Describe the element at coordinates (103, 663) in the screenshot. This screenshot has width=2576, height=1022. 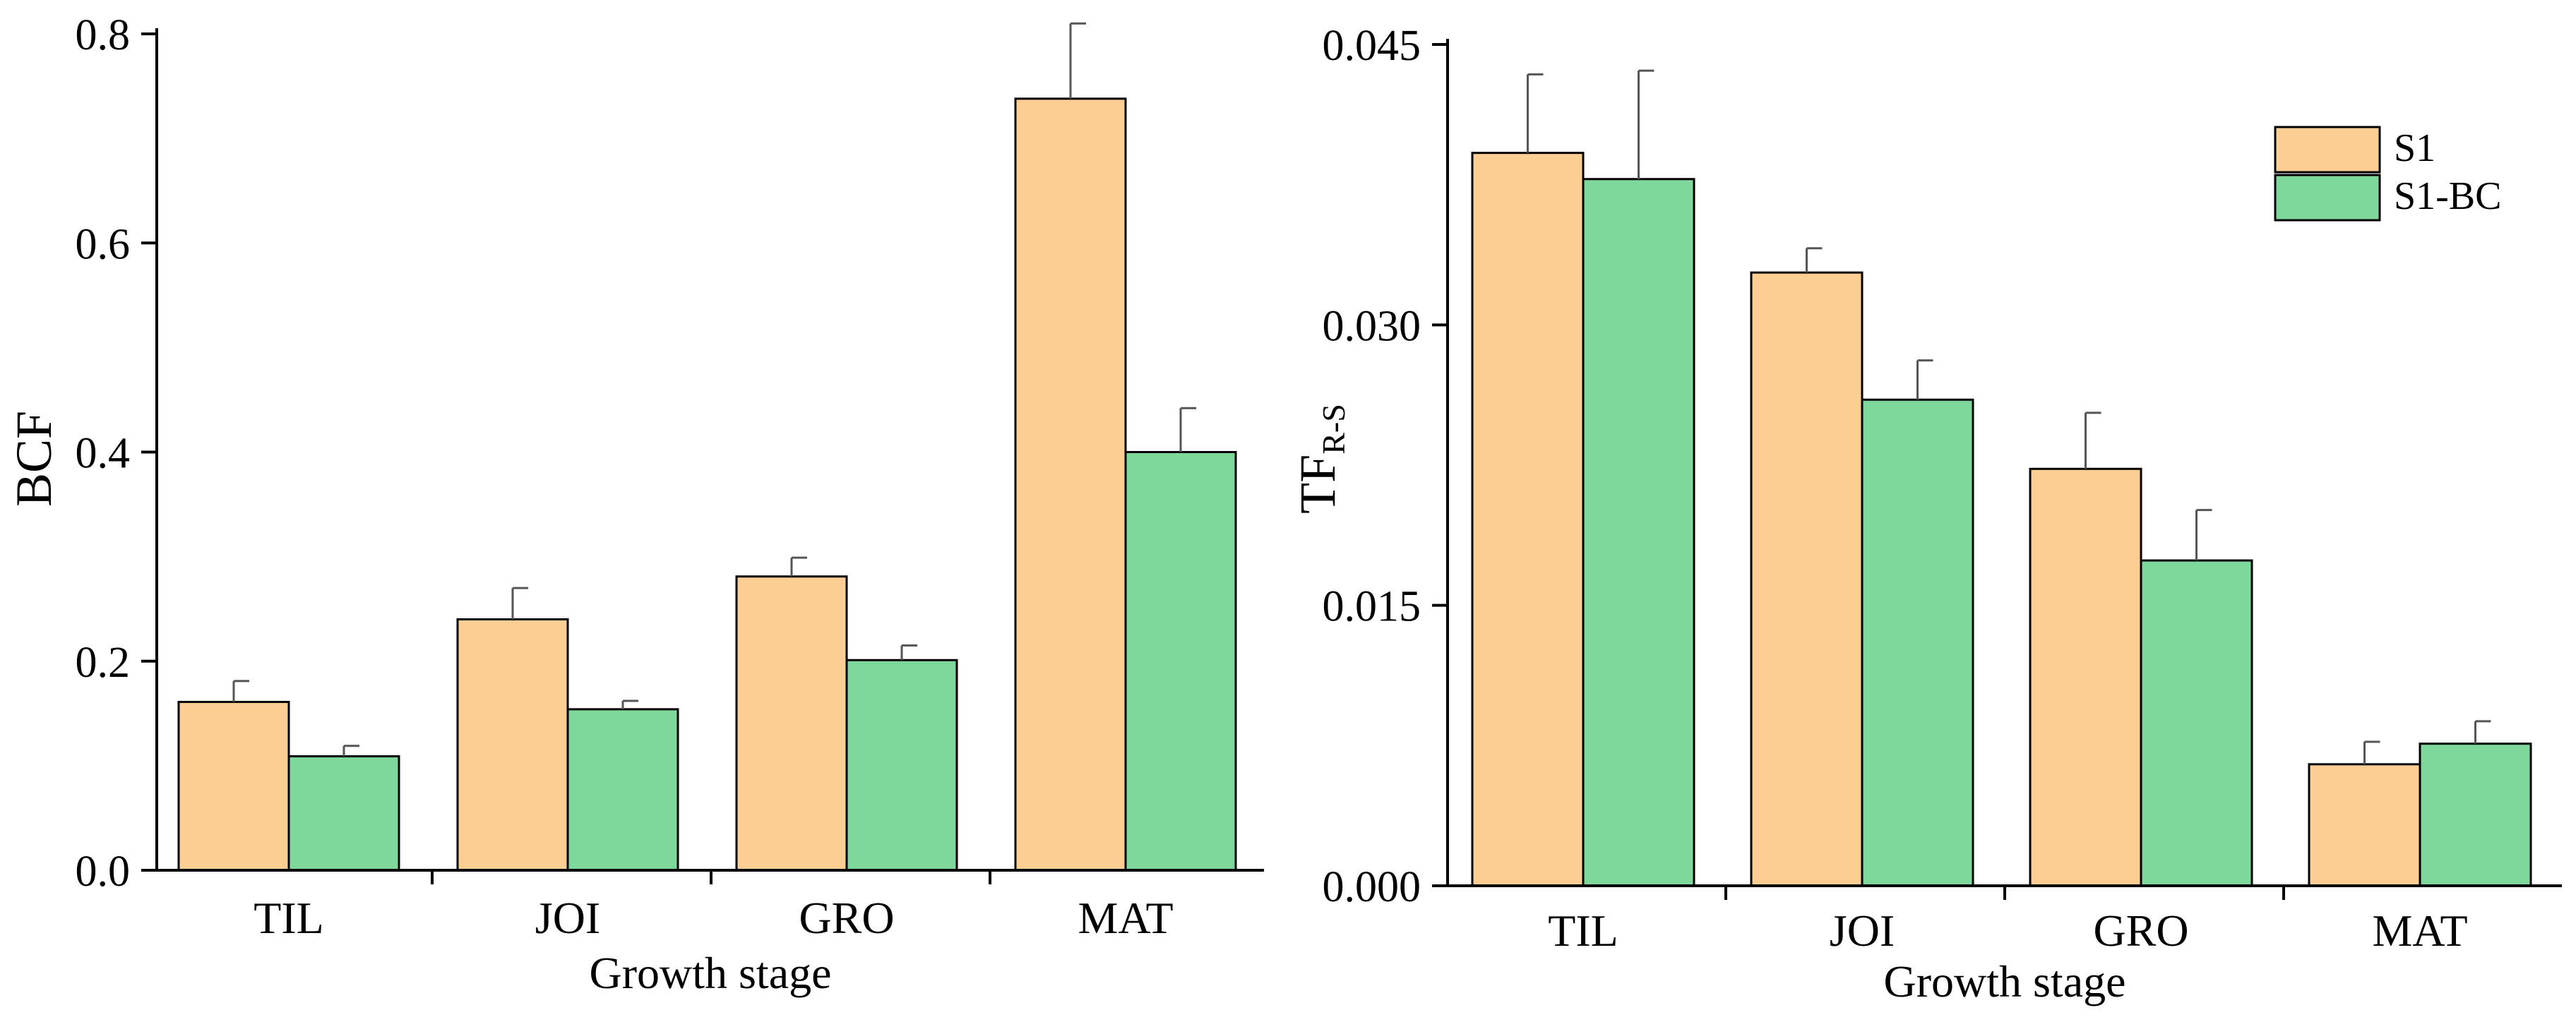
I see `y-tick-label: 0.2` at that location.